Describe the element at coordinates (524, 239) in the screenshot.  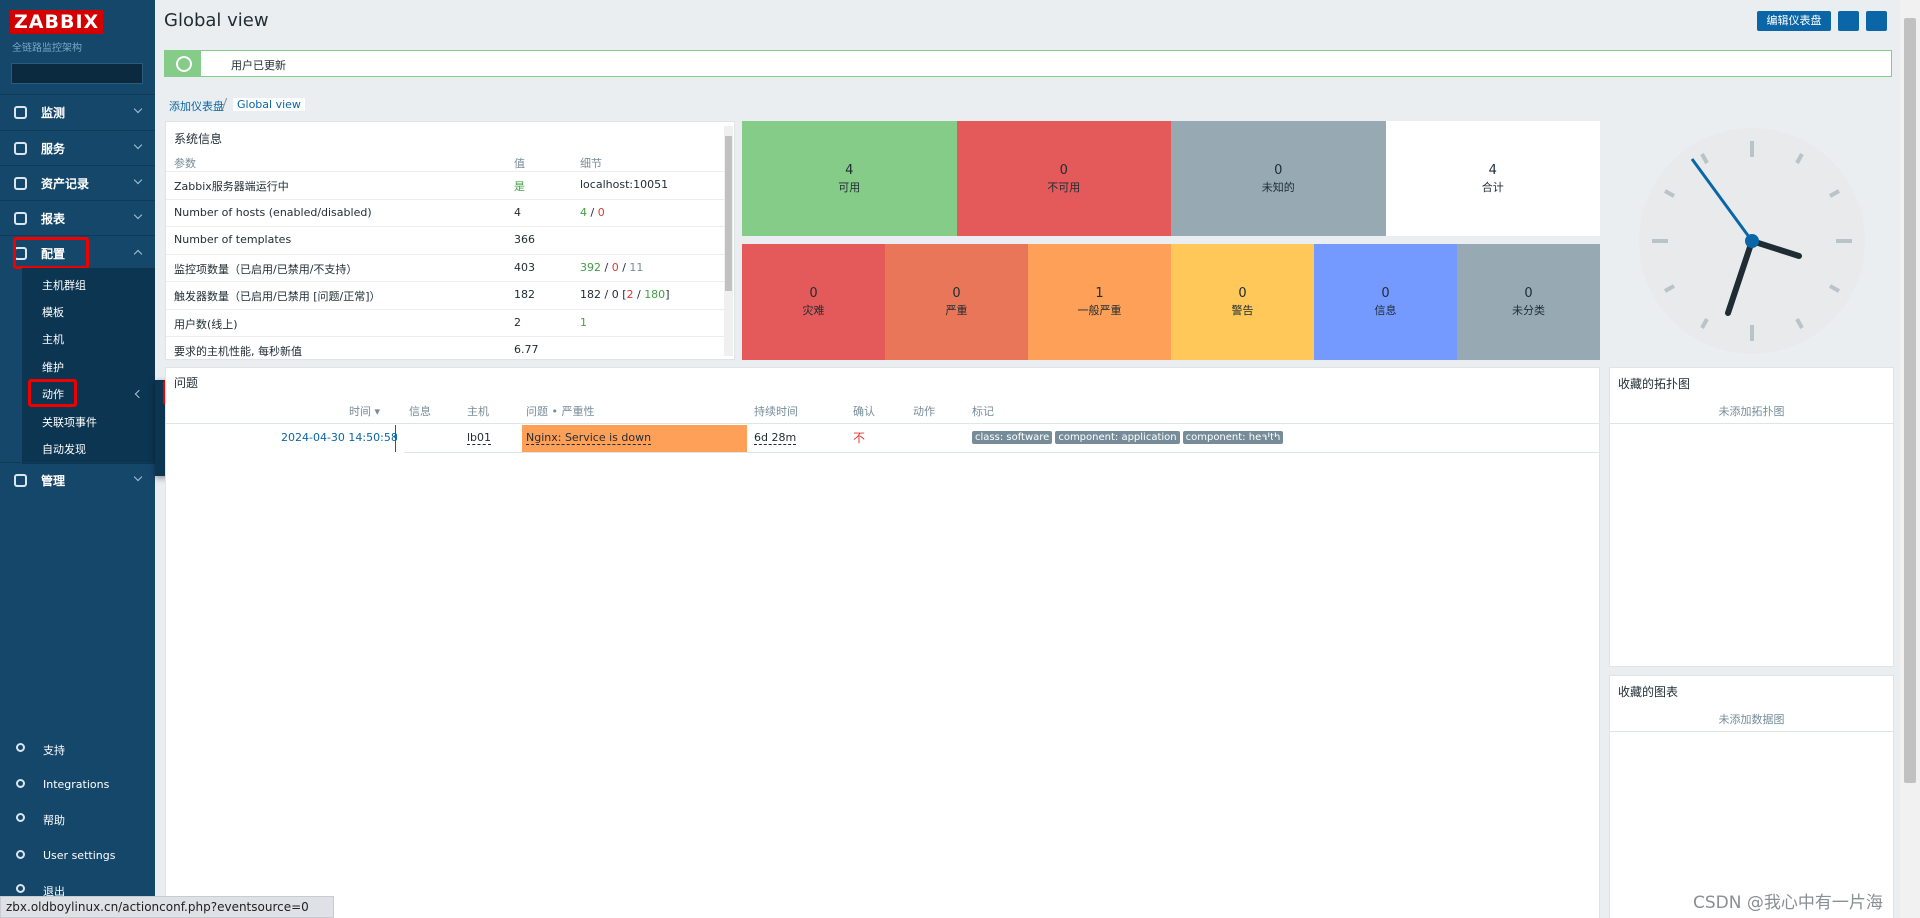
I see `value: 366` at that location.